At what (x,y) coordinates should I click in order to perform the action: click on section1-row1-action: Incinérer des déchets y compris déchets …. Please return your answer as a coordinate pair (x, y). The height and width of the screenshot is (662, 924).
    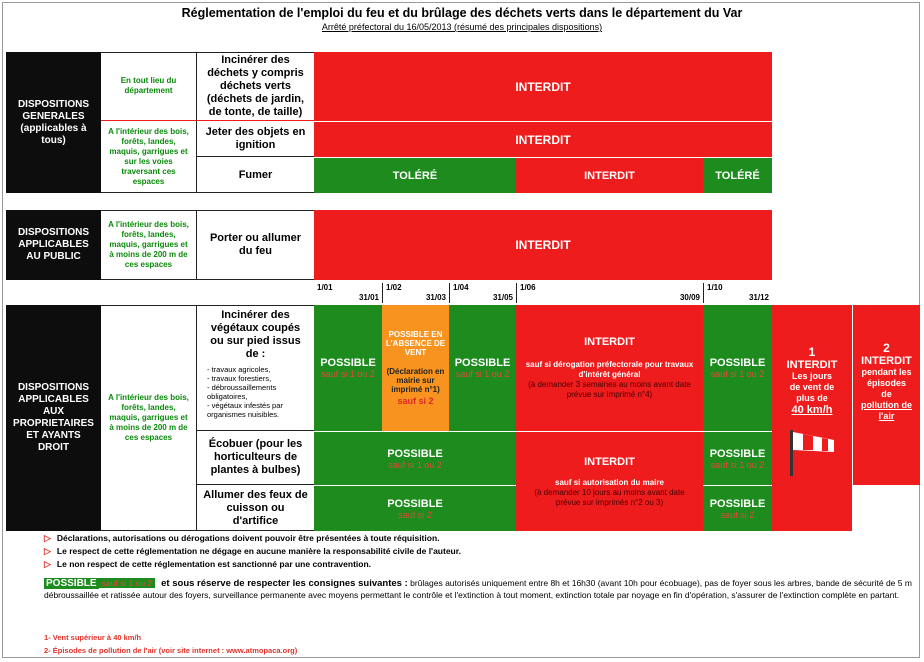
    Looking at the image, I should click on (255, 86).